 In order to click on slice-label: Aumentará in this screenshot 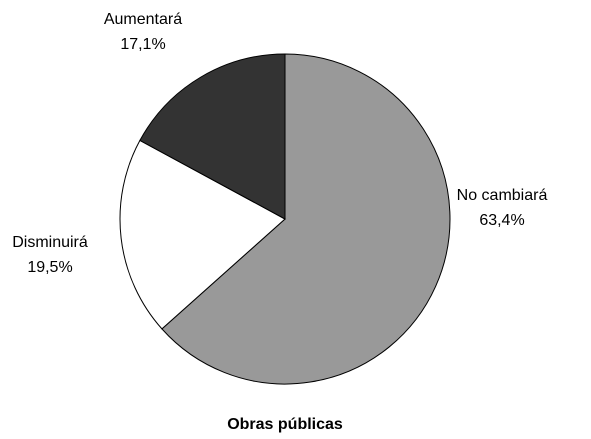, I will do `click(143, 19)`.